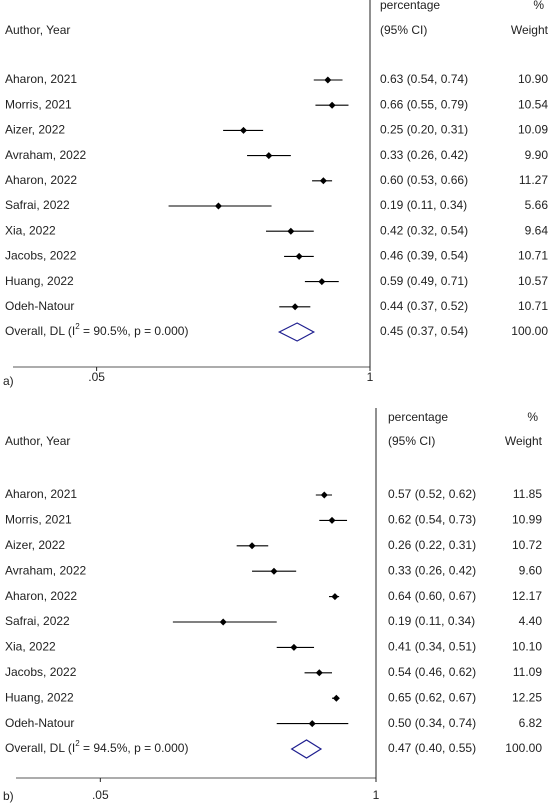 This screenshot has height=806, width=556. What do you see at coordinates (134, 748) in the screenshot?
I see `overall-label-rest: = 94.5%, p = 0.000)` at bounding box center [134, 748].